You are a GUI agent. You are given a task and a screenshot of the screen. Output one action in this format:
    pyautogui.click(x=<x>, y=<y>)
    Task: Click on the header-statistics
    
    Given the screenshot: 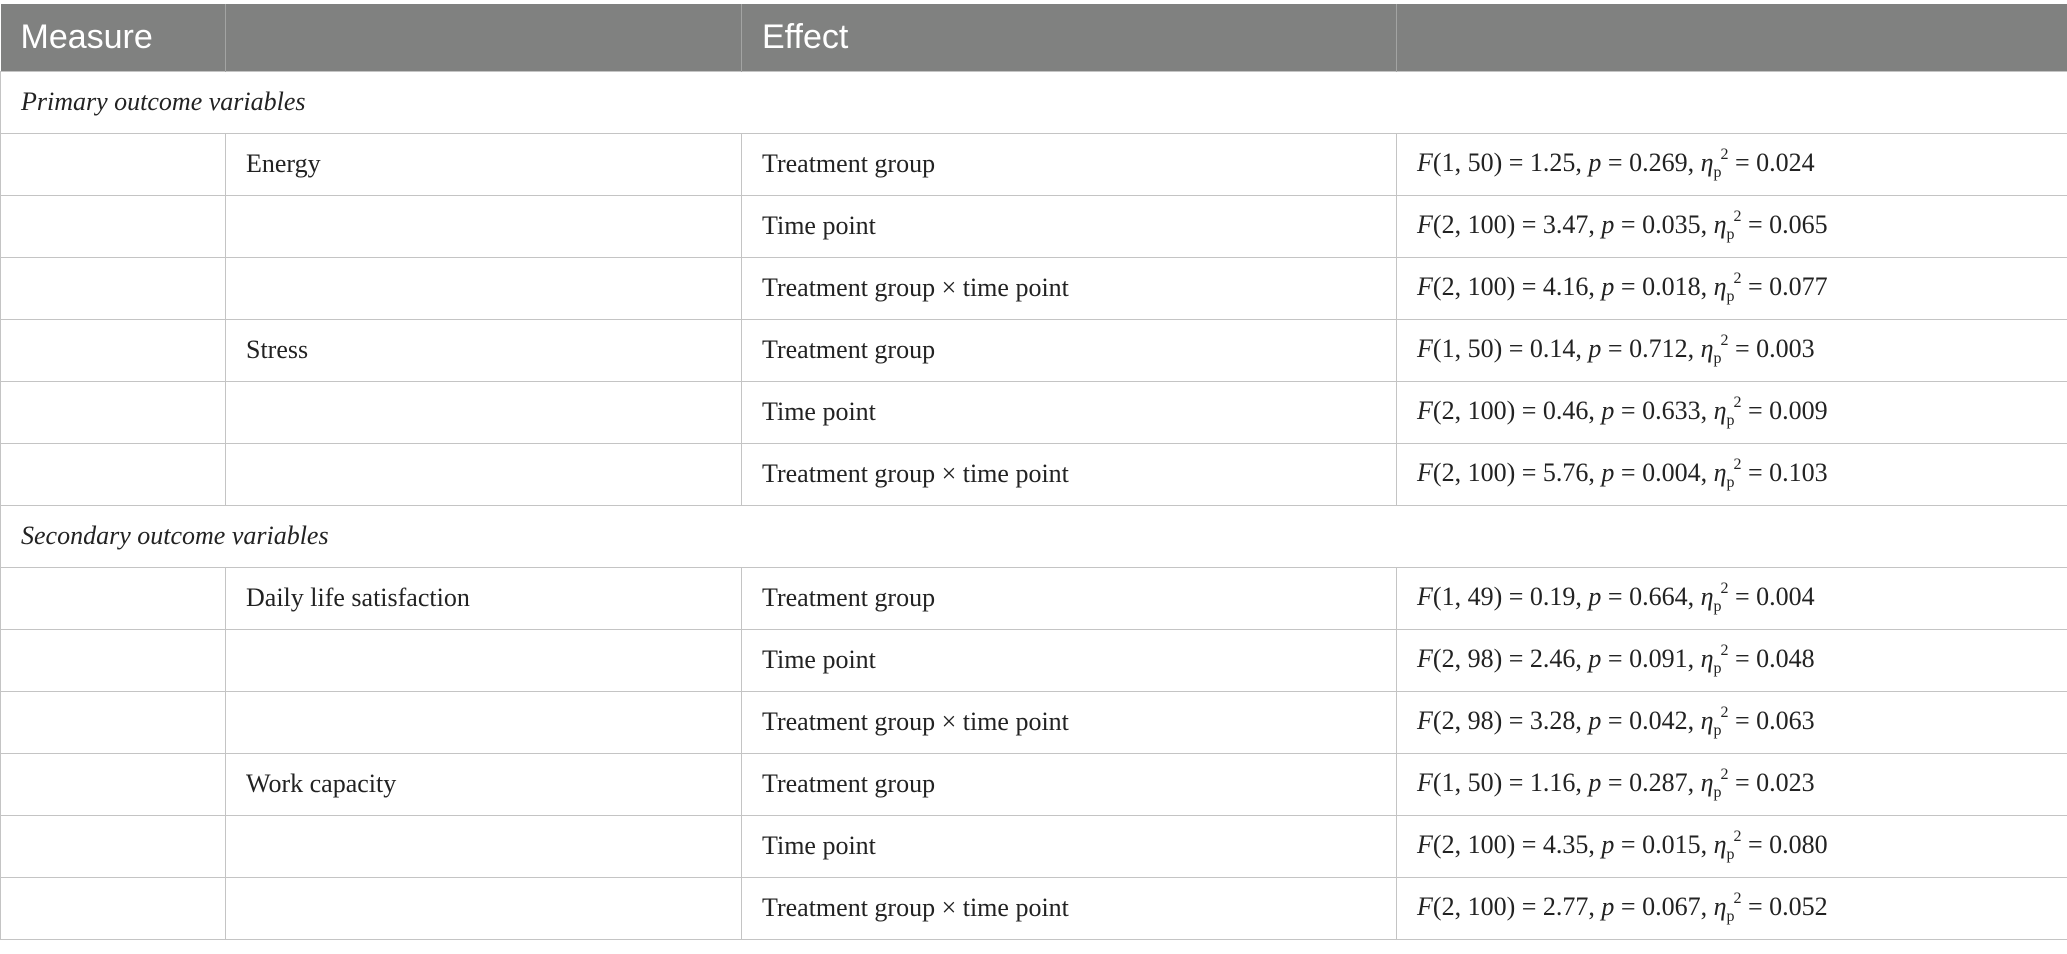 What is the action you would take?
    pyautogui.click(x=1731, y=37)
    